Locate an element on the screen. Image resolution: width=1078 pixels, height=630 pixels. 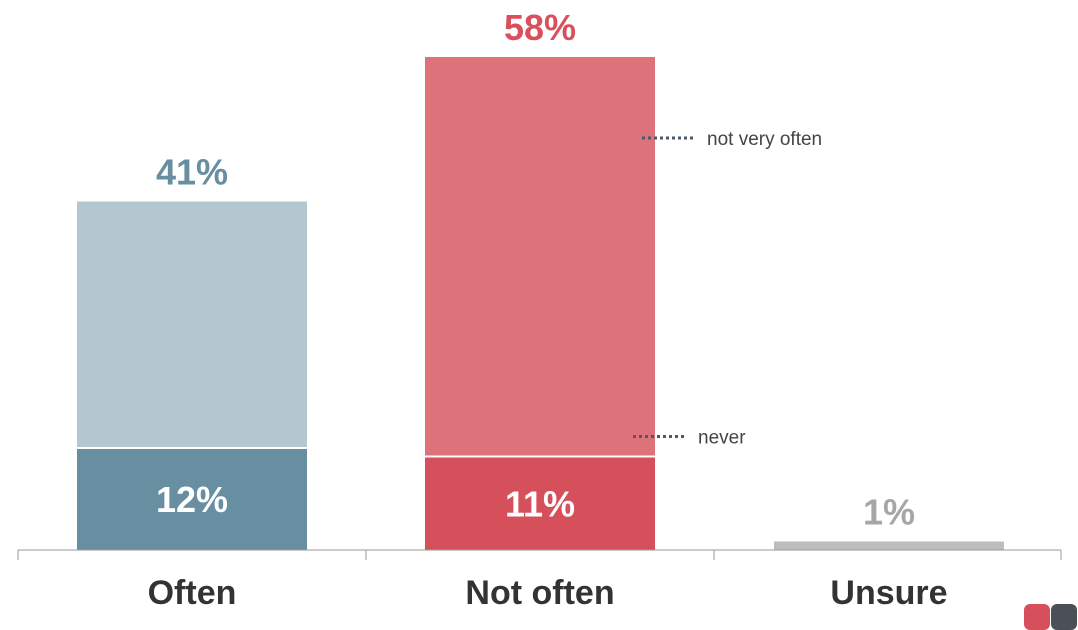
total-label-unsure: 1% is located at coordinates (889, 512).